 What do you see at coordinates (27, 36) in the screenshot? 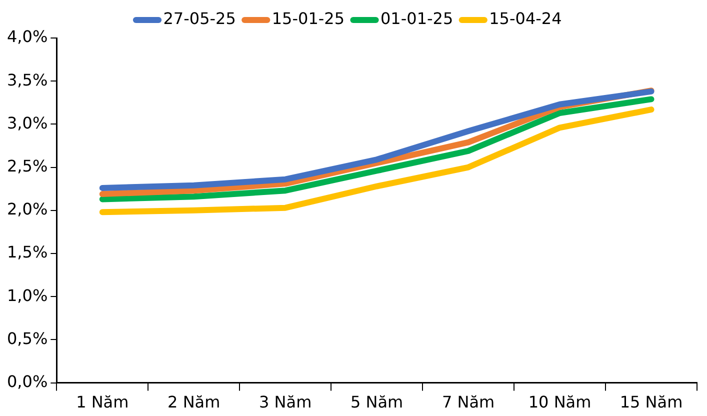
I see `y-tick-label: 4,0%` at bounding box center [27, 36].